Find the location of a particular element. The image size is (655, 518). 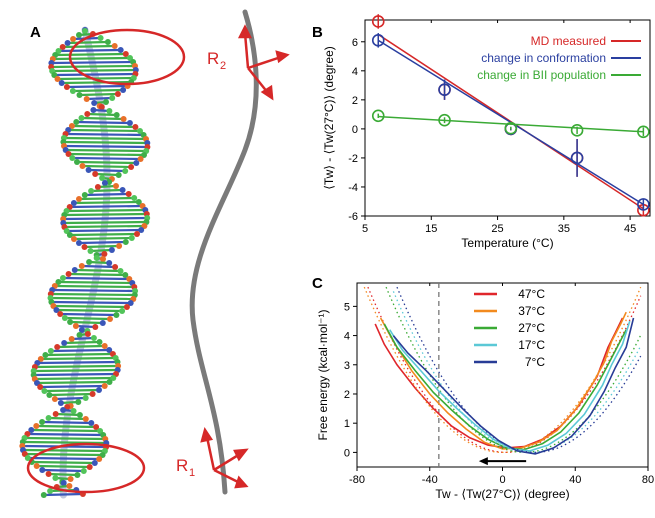

y-tick-label: 5 is located at coordinates (347, 307).